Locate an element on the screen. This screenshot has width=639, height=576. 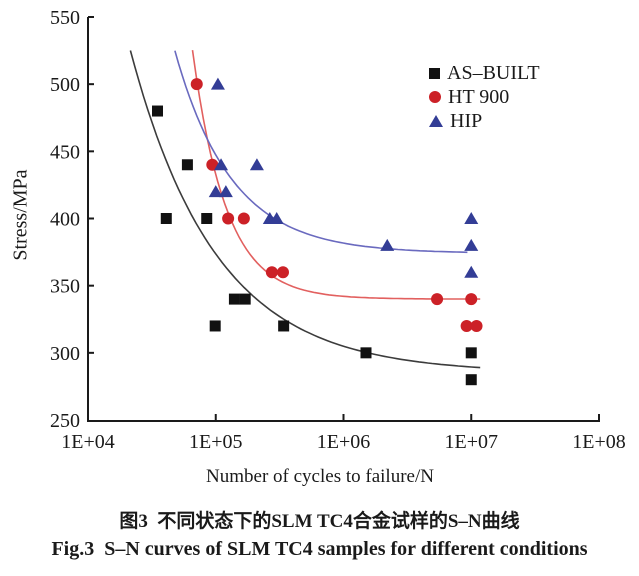
y-tick-label: 400 is located at coordinates (65, 220).